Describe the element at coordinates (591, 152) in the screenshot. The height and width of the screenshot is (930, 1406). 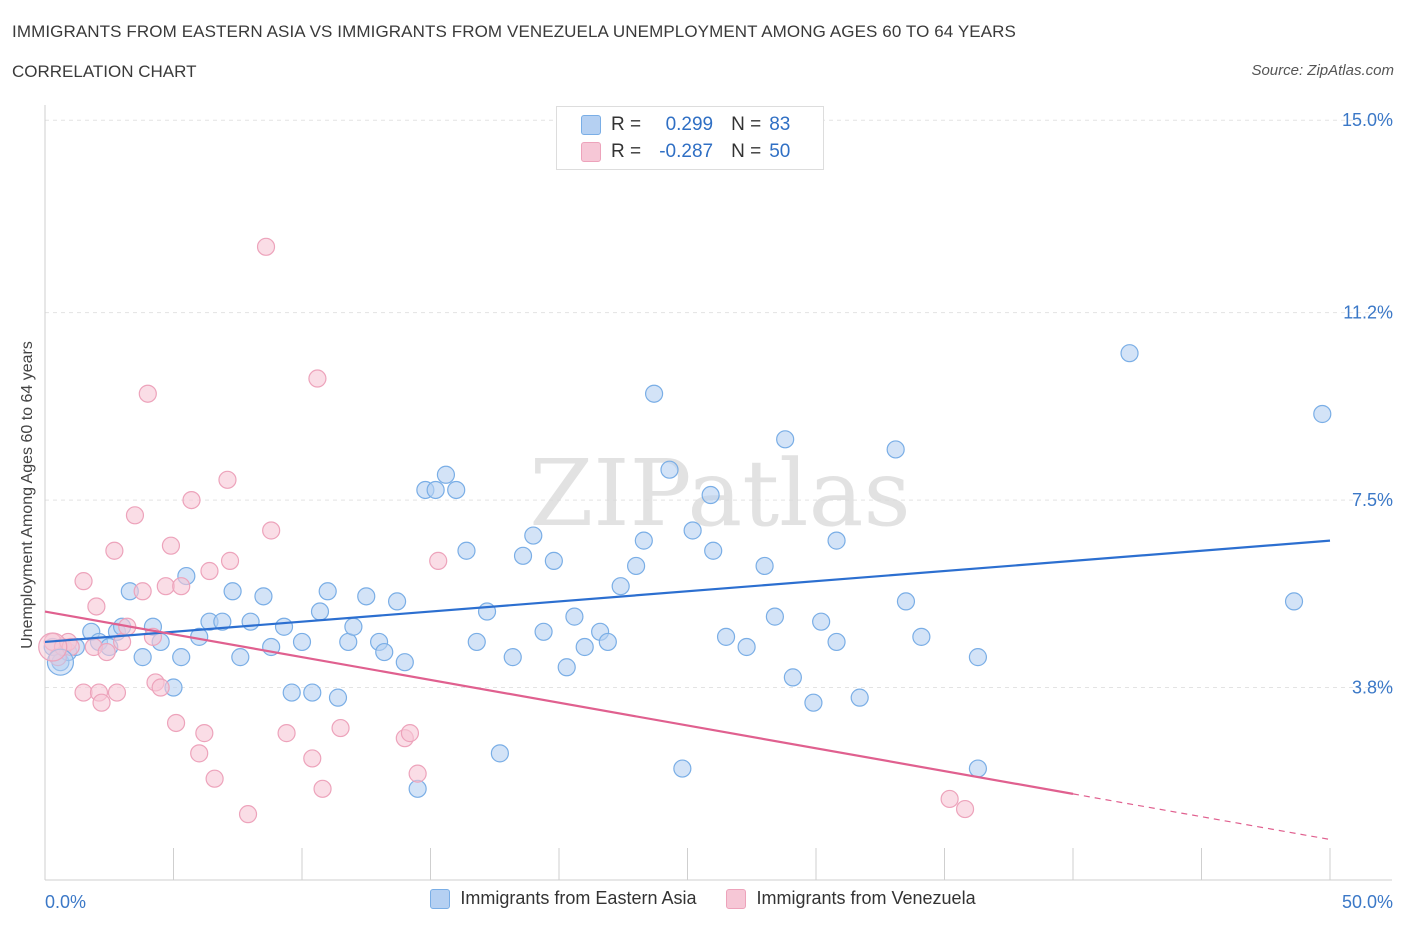
I see `swatch-venezuela` at that location.